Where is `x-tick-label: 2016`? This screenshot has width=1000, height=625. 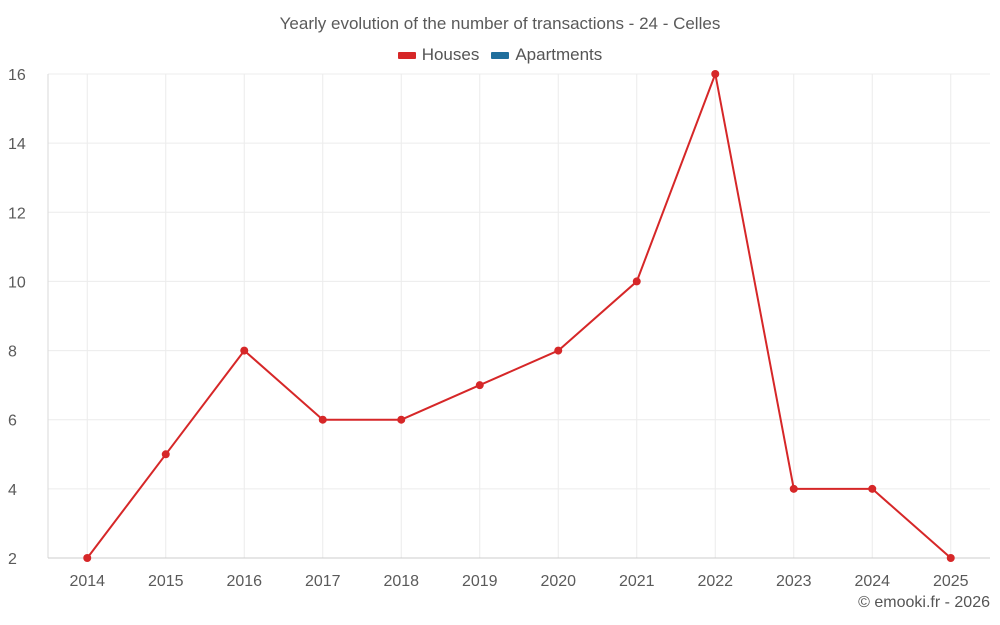
x-tick-label: 2016 is located at coordinates (244, 581).